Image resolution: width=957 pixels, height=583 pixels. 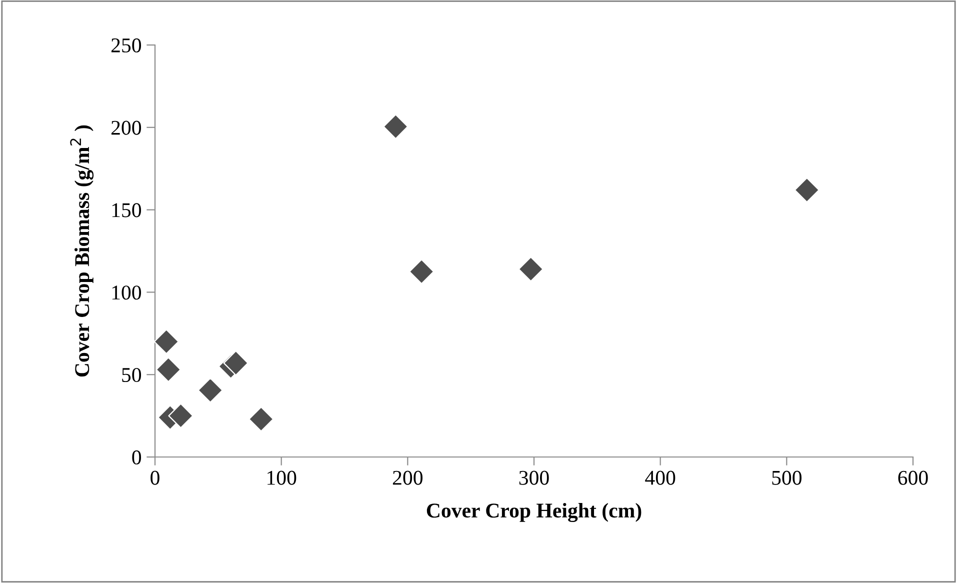 What do you see at coordinates (660, 477) in the screenshot?
I see `x-tick-label: 400` at bounding box center [660, 477].